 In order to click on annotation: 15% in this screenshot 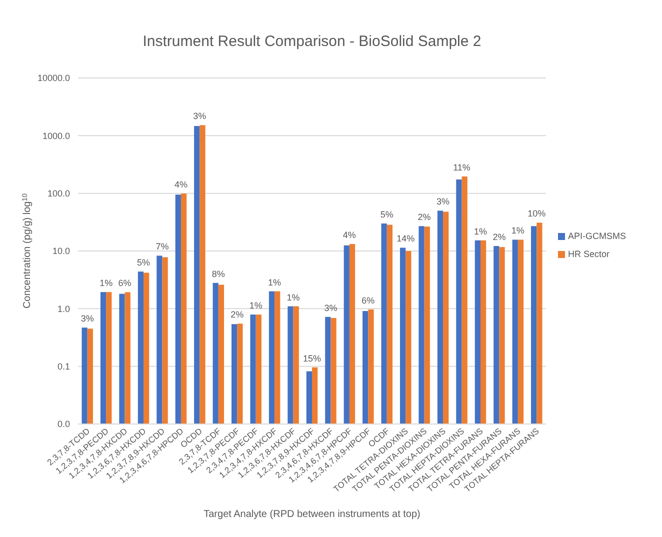, I will do `click(312, 358)`.